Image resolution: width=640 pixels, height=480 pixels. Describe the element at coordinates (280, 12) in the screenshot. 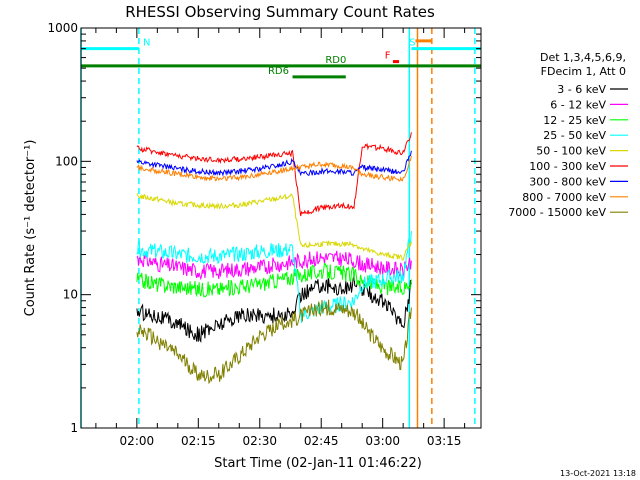

I see `chart-title: RHESSI Observing Summary Count Rates` at that location.